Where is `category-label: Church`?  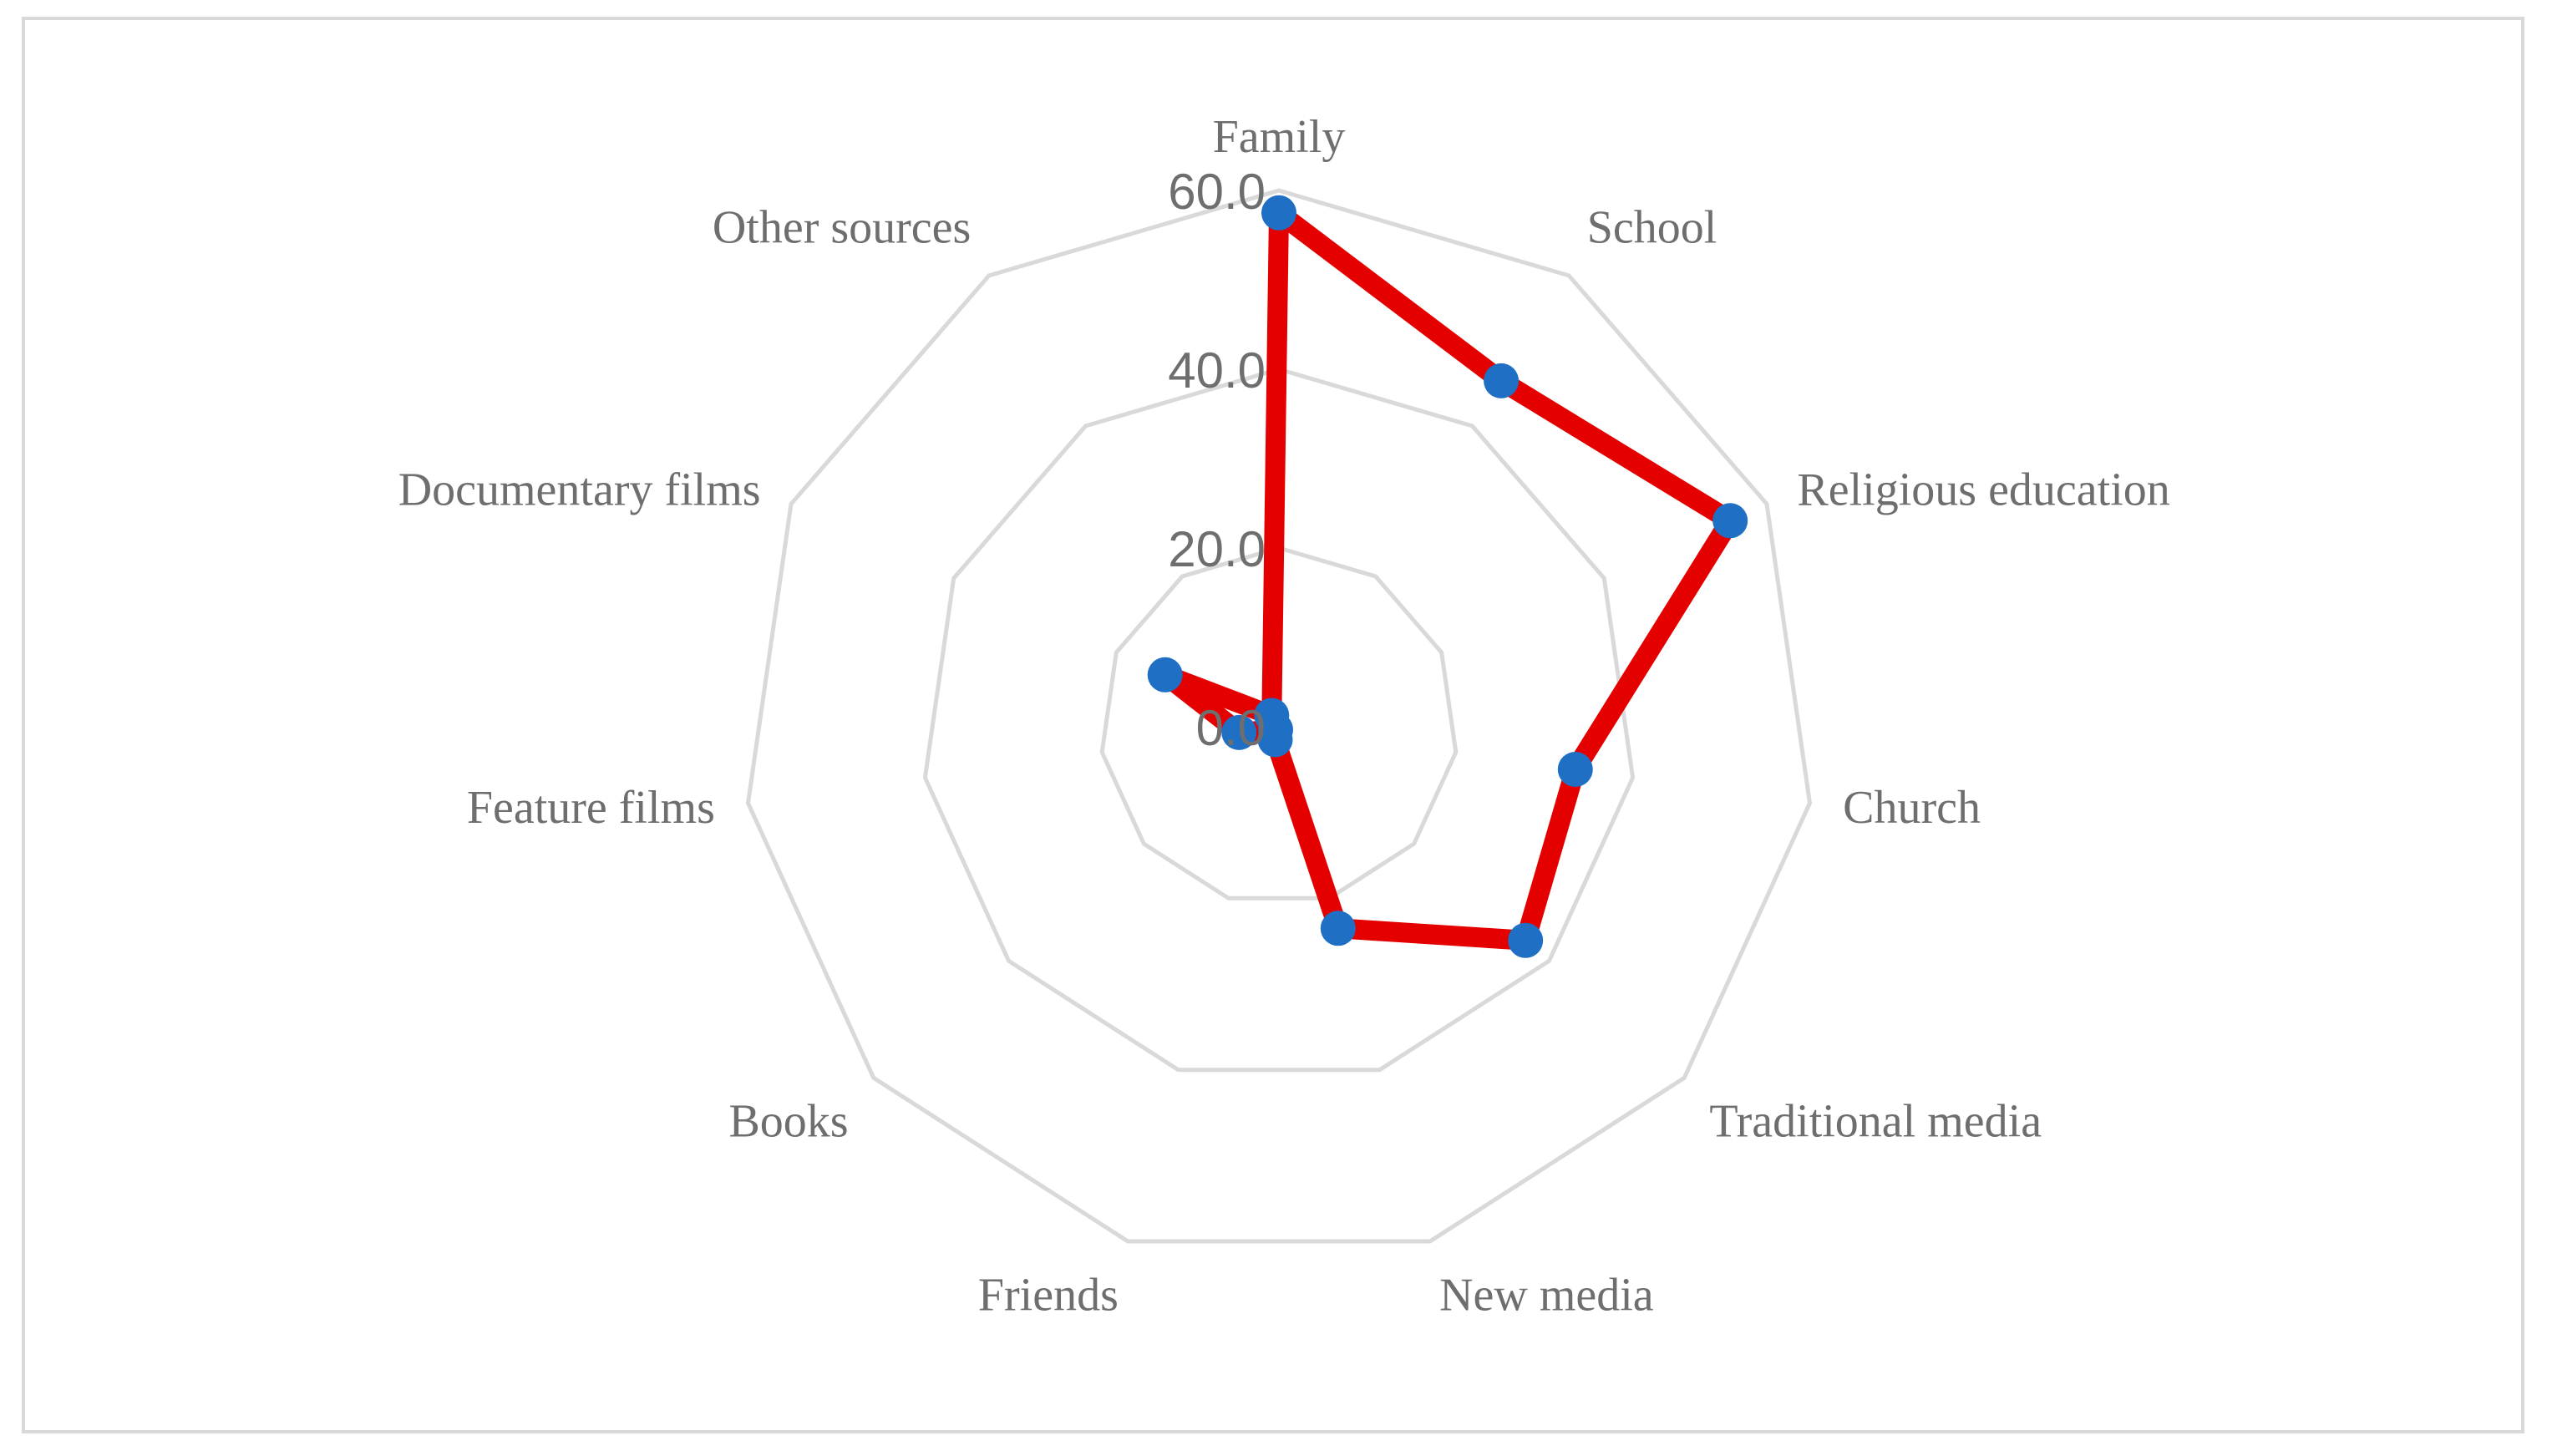 category-label: Church is located at coordinates (1912, 808).